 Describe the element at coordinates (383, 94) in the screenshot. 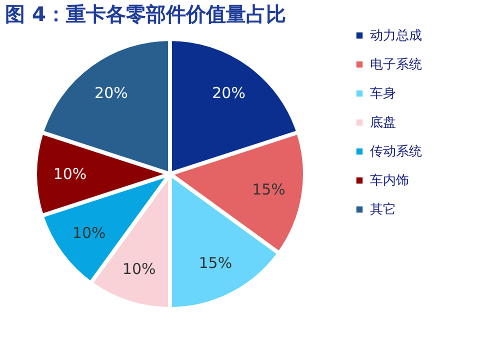

I see `legend-label: 车身` at that location.